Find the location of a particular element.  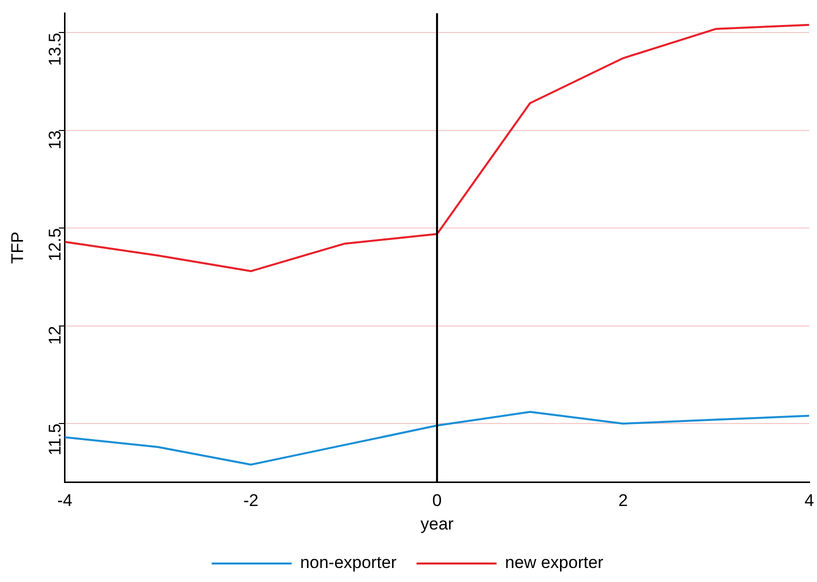

y-tick-label: 11.5 is located at coordinates (54, 440).